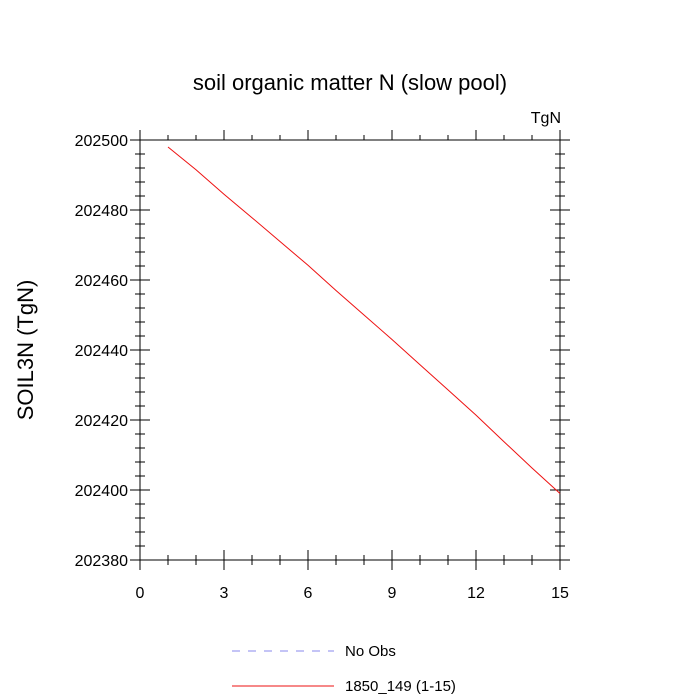 This screenshot has height=700, width=700. Describe the element at coordinates (560, 593) in the screenshot. I see `x-tick-label: 15` at that location.